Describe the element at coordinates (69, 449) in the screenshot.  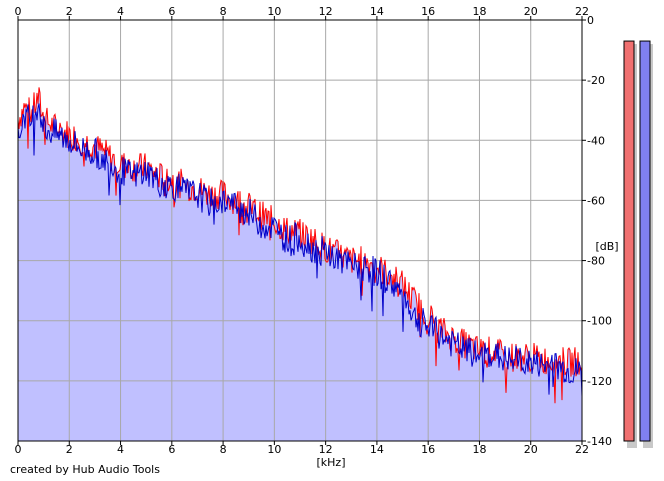
I see `x-tick-label-bottom: 2` at that location.